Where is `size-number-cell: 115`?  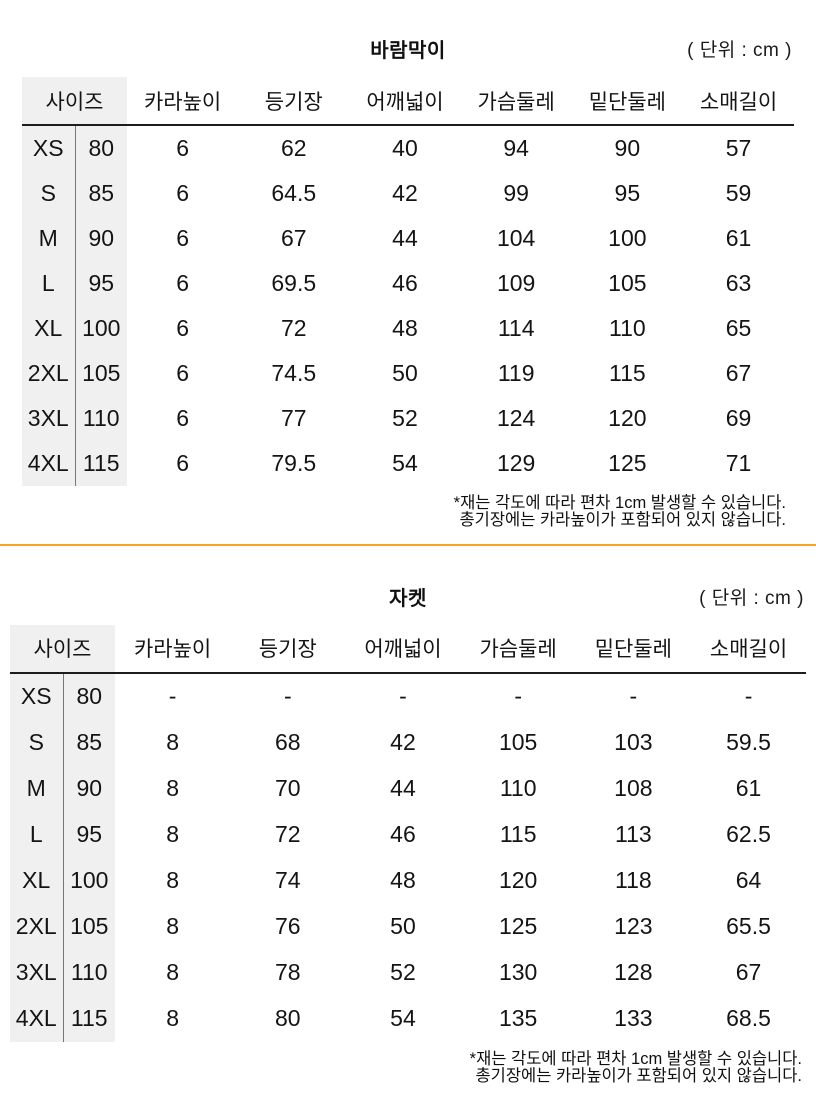 size-number-cell: 115 is located at coordinates (101, 463).